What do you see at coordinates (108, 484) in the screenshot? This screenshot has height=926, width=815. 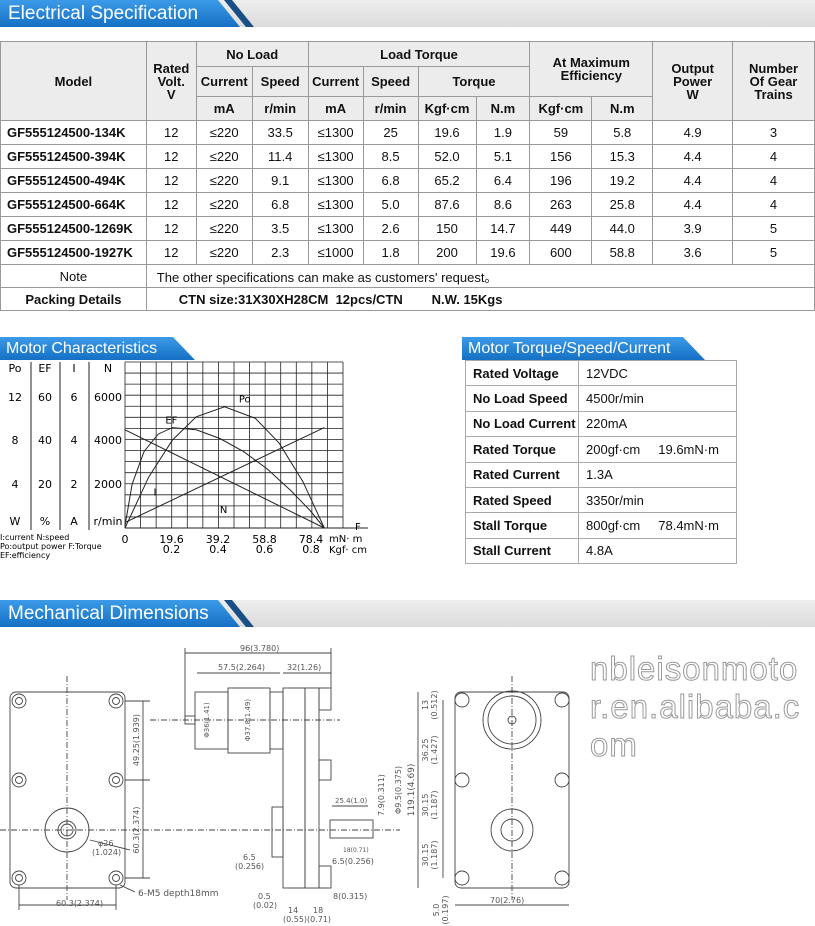 I see `axis-tick: 2000` at bounding box center [108, 484].